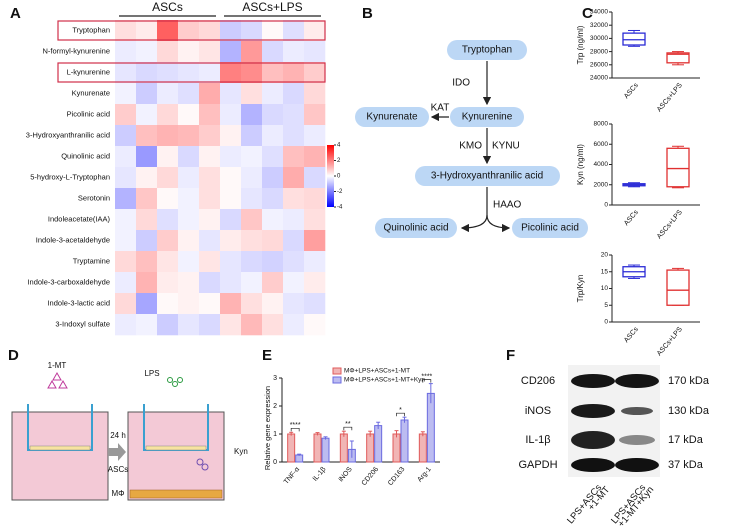  What do you see at coordinates (678, 287) in the screenshot?
I see `box` at bounding box center [678, 287].